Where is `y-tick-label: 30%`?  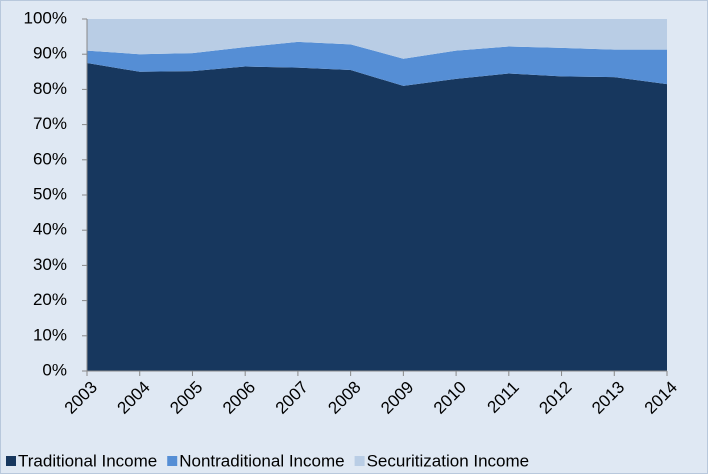 y-tick-label: 30% is located at coordinates (50, 264).